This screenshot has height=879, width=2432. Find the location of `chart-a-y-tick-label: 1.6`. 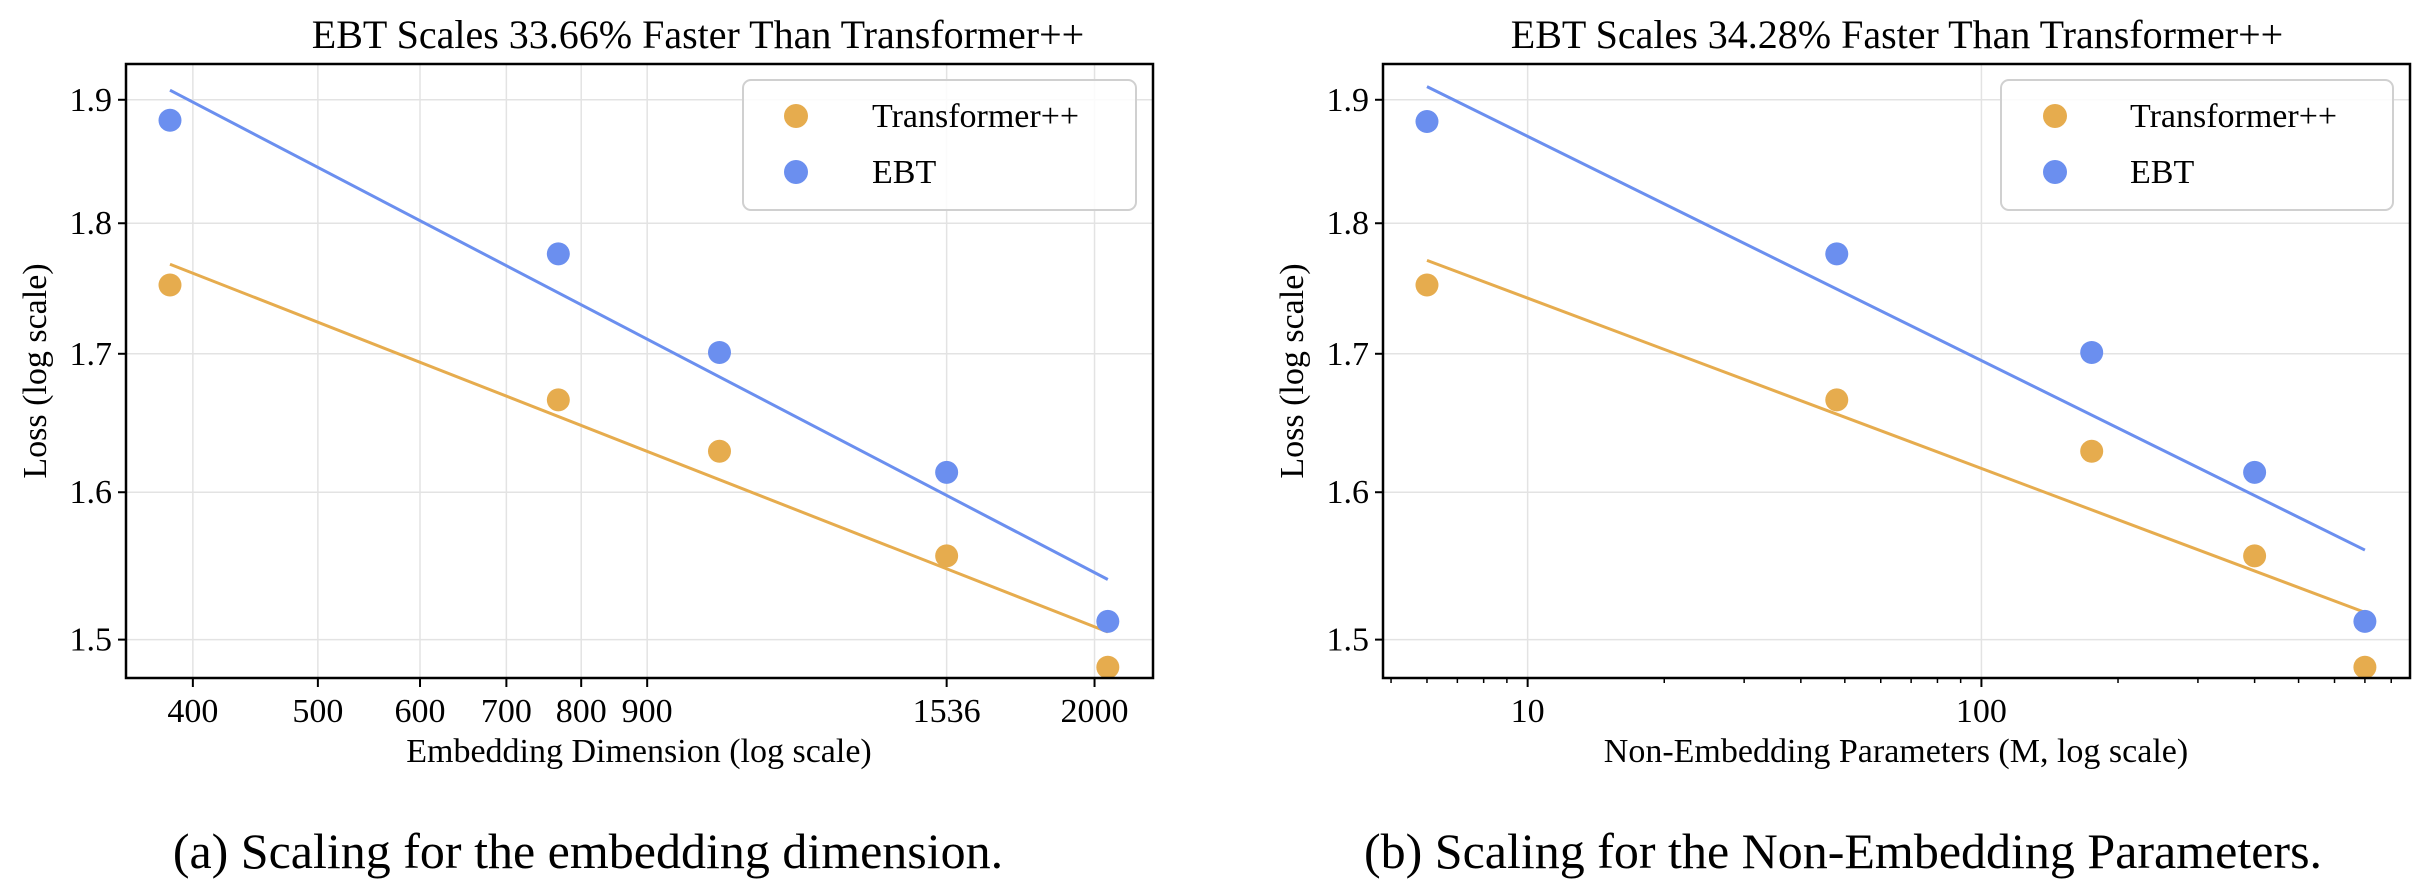

chart-a-y-tick-label: 1.6 is located at coordinates (91, 492).